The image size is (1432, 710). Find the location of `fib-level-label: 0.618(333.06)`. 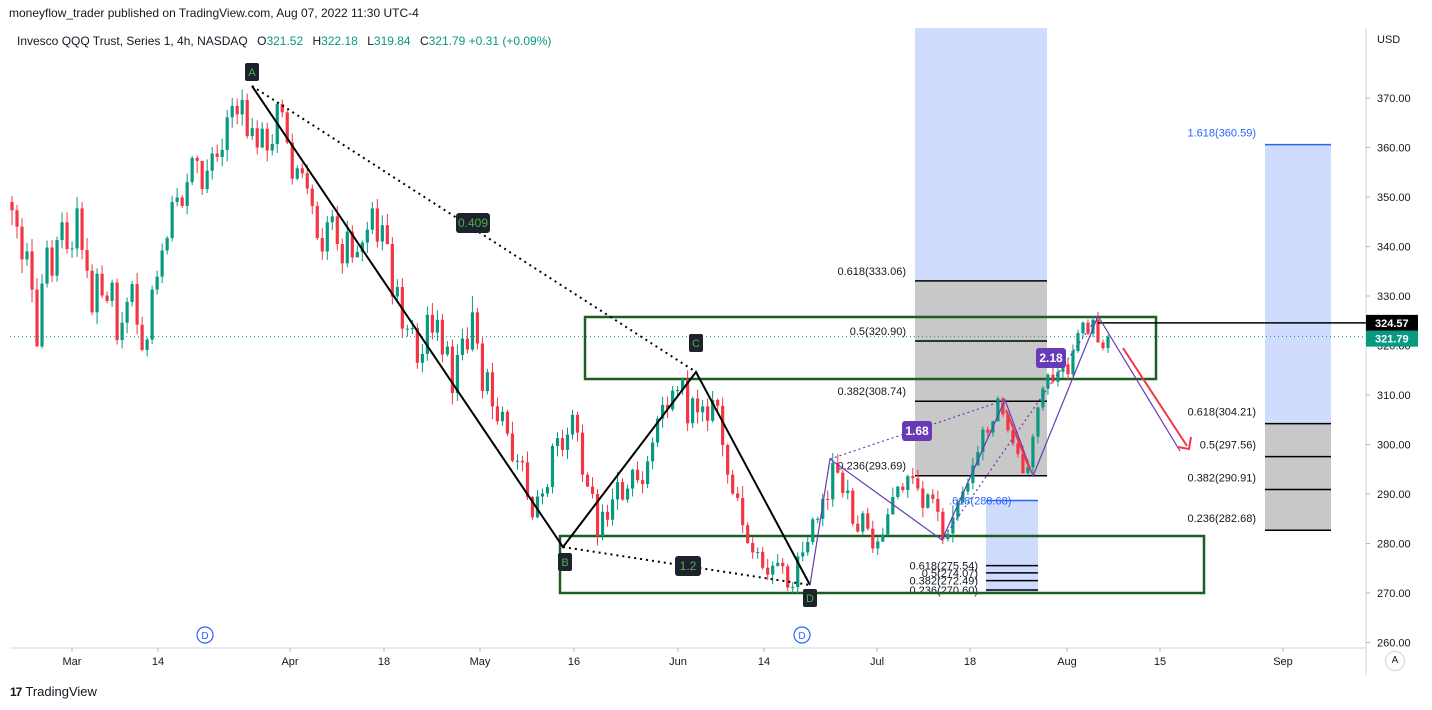

fib-level-label: 0.618(333.06) is located at coordinates (872, 272).